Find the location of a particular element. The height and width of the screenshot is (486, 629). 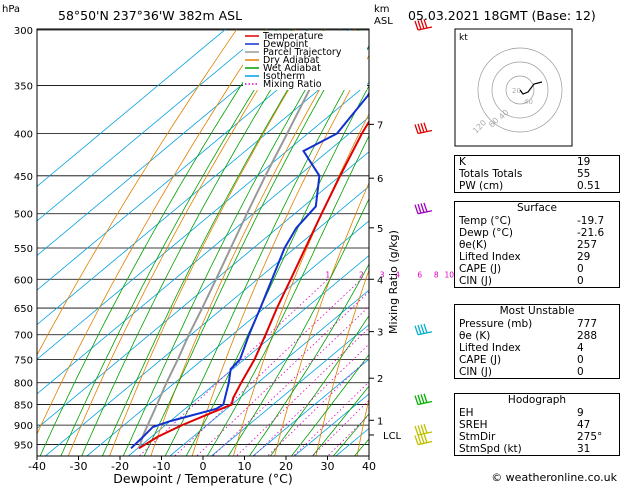

table-row: Lifted Index 29 is located at coordinates (537, 257).